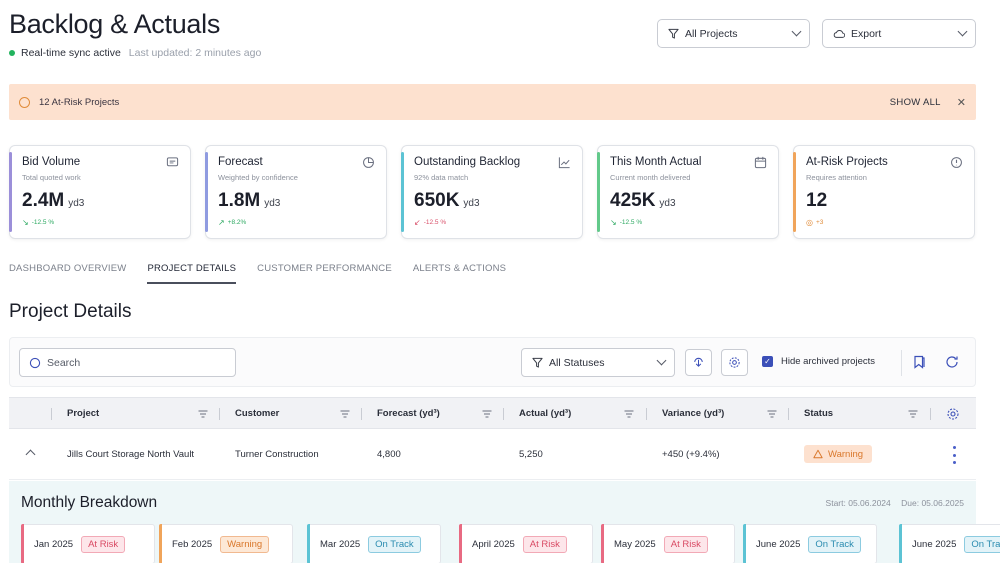 The width and height of the screenshot is (1000, 563). I want to click on projects-filter-dropdown: All Projects, so click(733, 33).